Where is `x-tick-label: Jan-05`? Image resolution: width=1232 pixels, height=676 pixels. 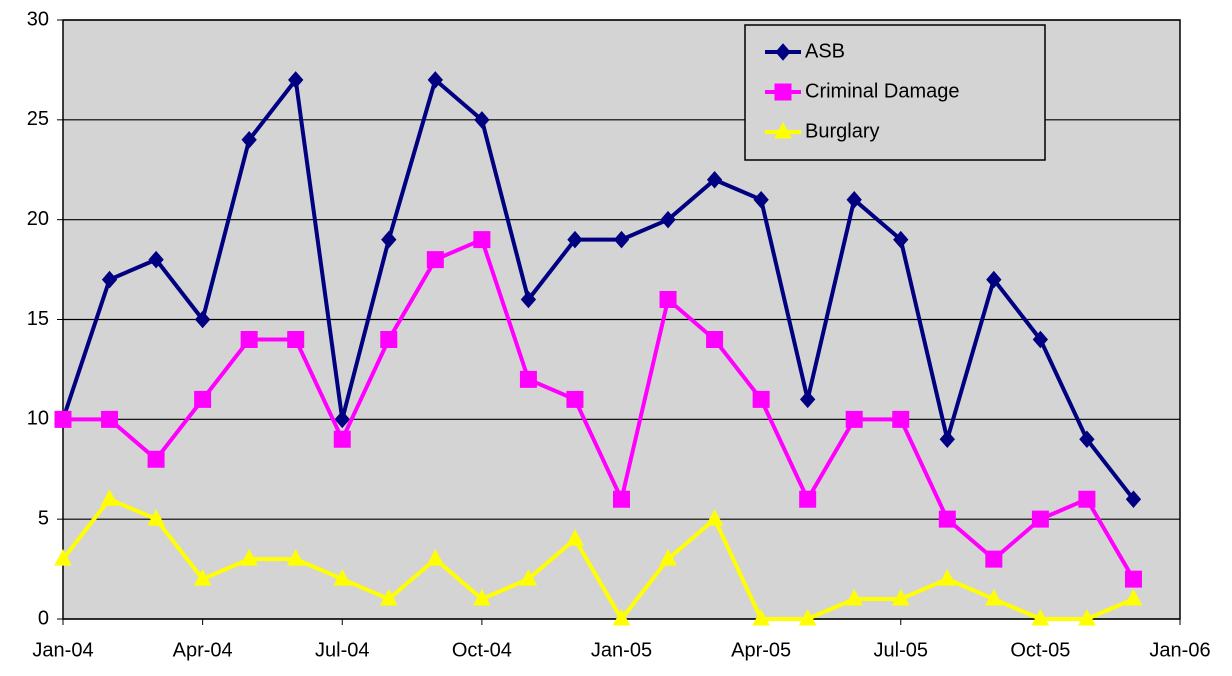 x-tick-label: Jan-05 is located at coordinates (621, 650).